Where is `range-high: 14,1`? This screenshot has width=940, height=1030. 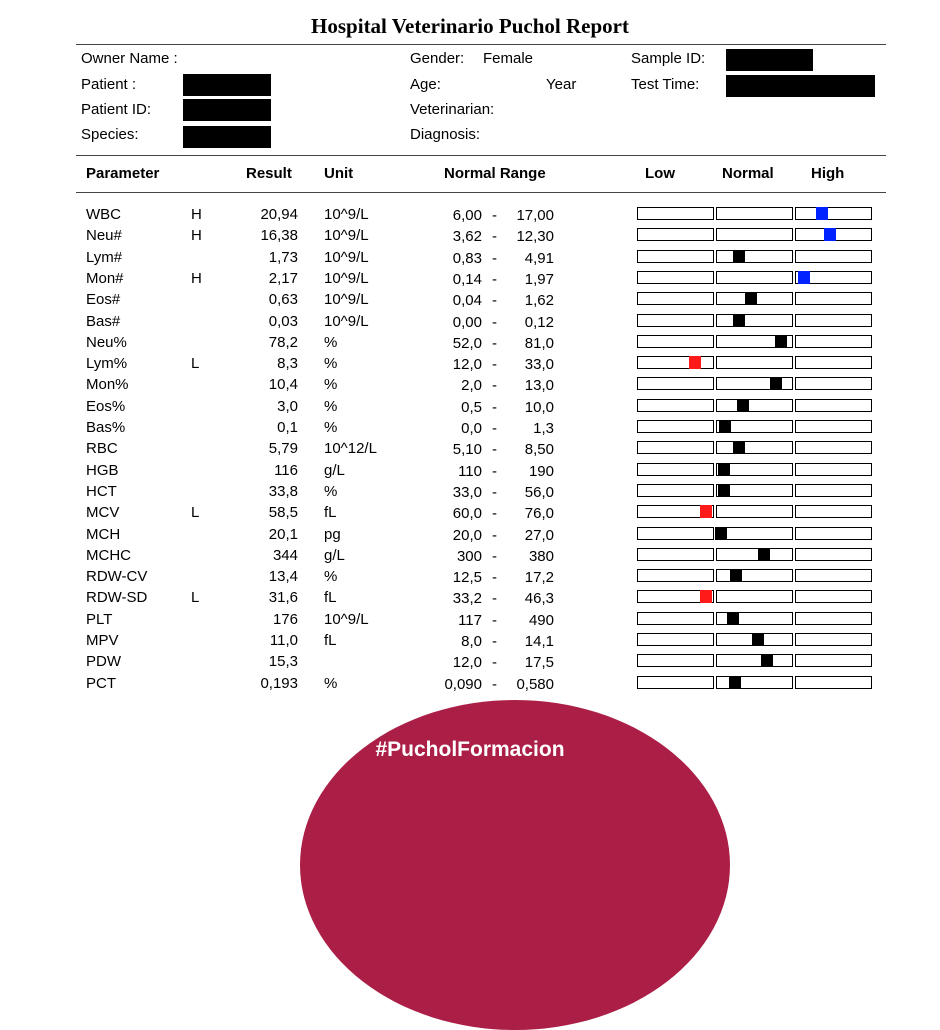
range-high: 14,1 is located at coordinates (539, 641).